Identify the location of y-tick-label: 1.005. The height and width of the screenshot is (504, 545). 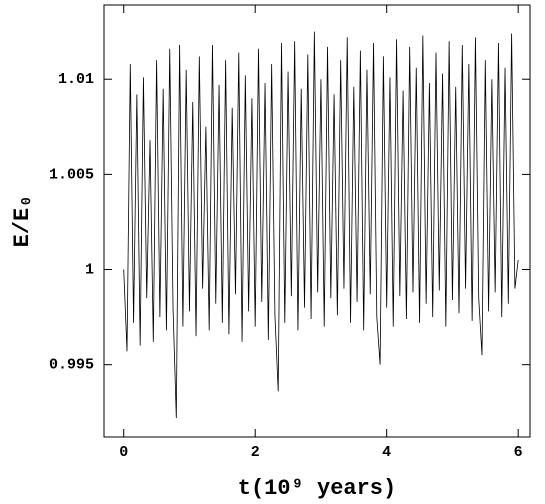
(71, 174).